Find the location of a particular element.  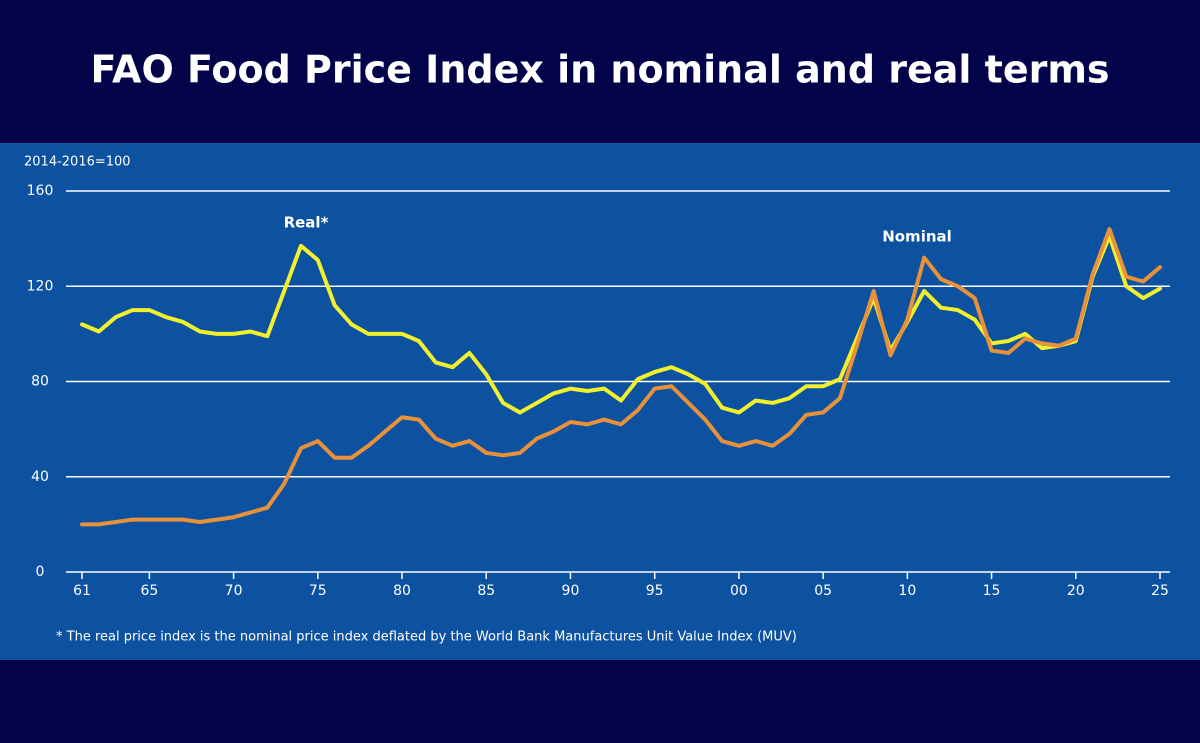

y-tick-label: 160 is located at coordinates (40, 191).